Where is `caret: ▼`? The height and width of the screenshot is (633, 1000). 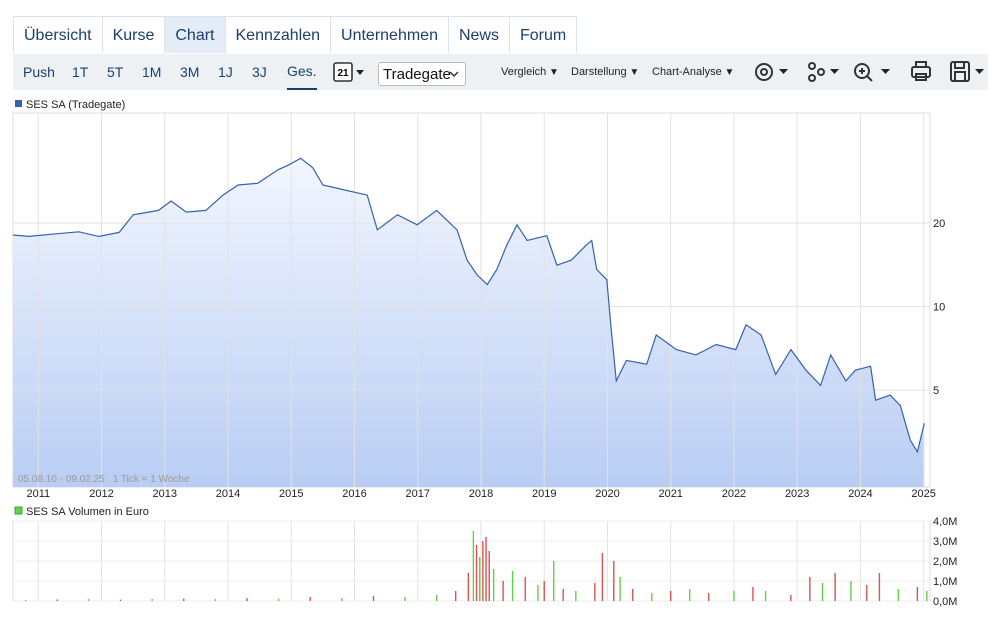 caret: ▼ is located at coordinates (728, 72).